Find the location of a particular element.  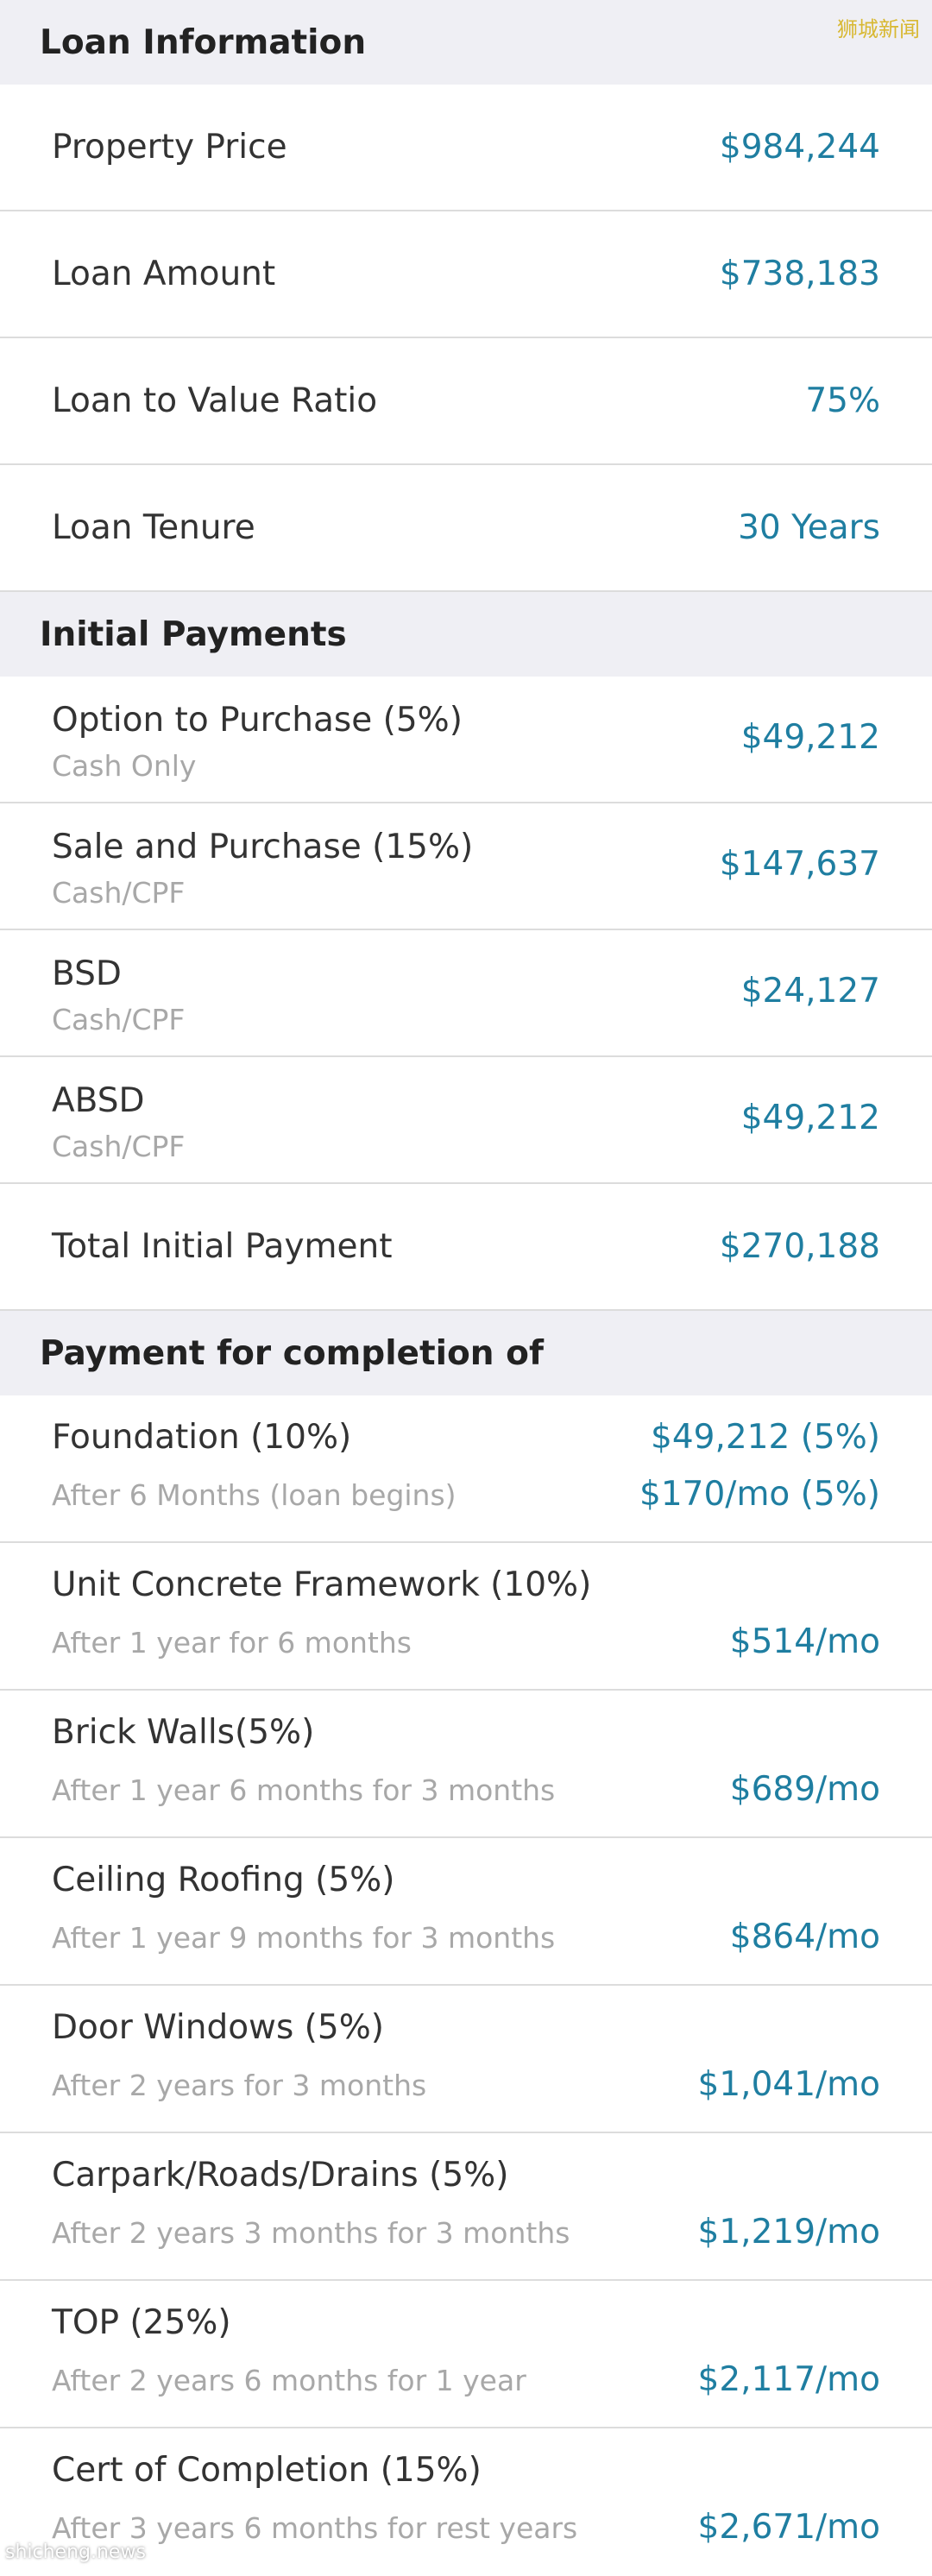

row-monthly: $2,117/mo is located at coordinates (788, 2379).